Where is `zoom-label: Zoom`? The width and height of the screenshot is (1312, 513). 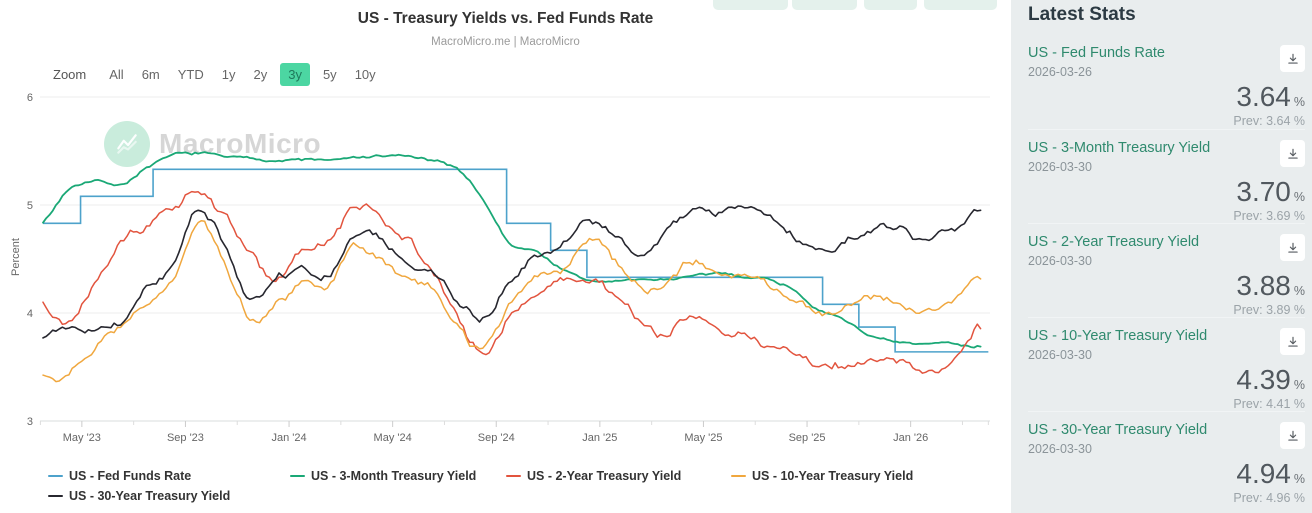 zoom-label: Zoom is located at coordinates (70, 74).